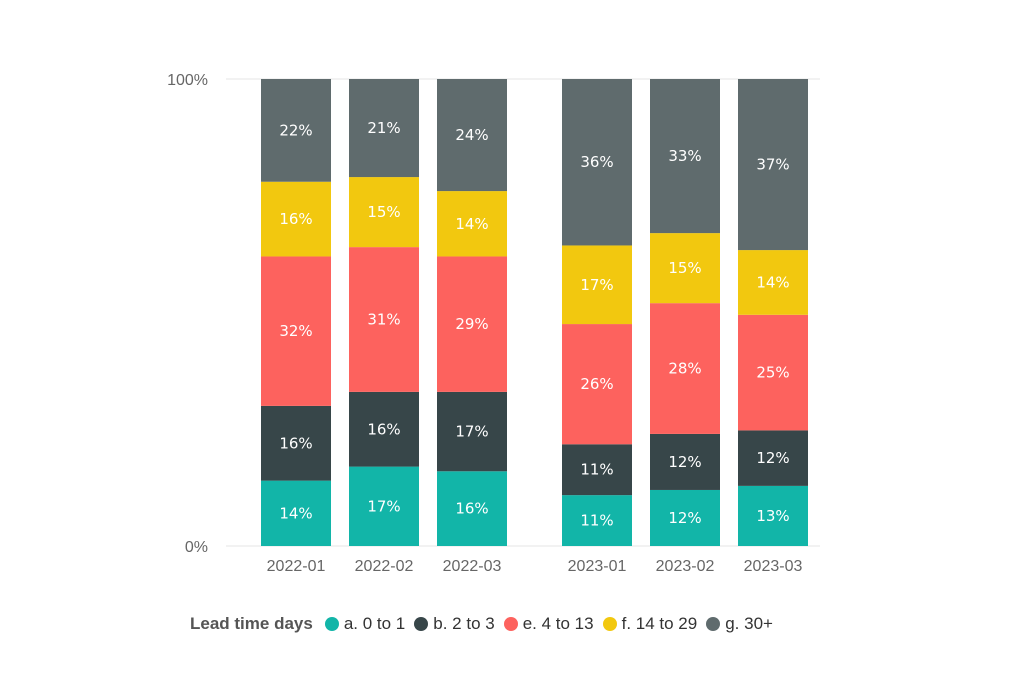 The width and height of the screenshot is (1024, 683). I want to click on data-label: 31%, so click(383, 320).